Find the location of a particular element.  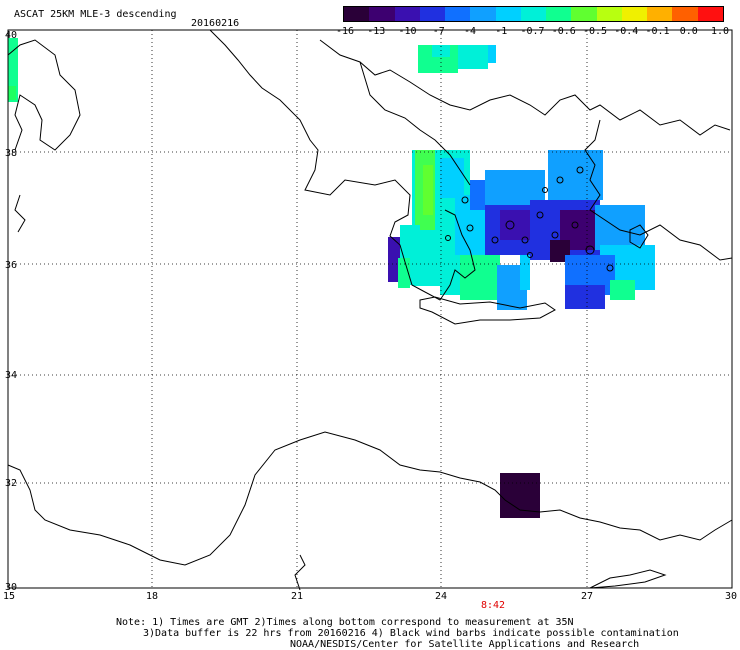

chart-title: ASCAT 25KM MLE-3 descending is located at coordinates (95, 14).